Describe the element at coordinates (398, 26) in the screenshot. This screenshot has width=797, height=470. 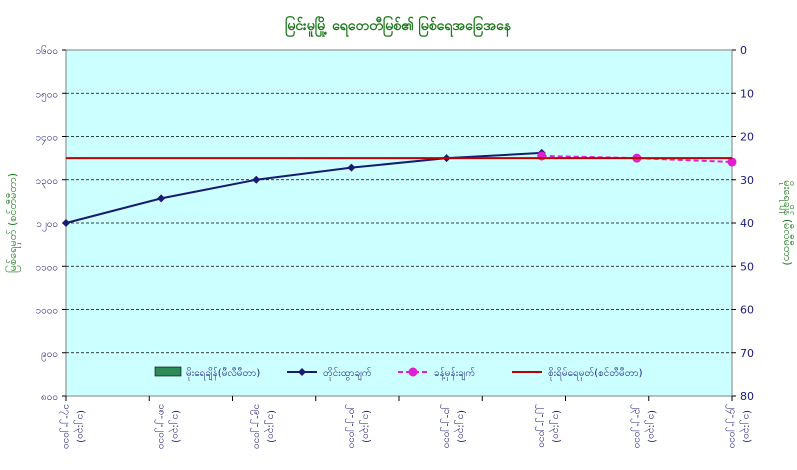
I see `chart-title: မြင်းမူမြို့ ရေ၀ောတီမြစ်၏ မြစ်ရေအခြေအနေ` at that location.